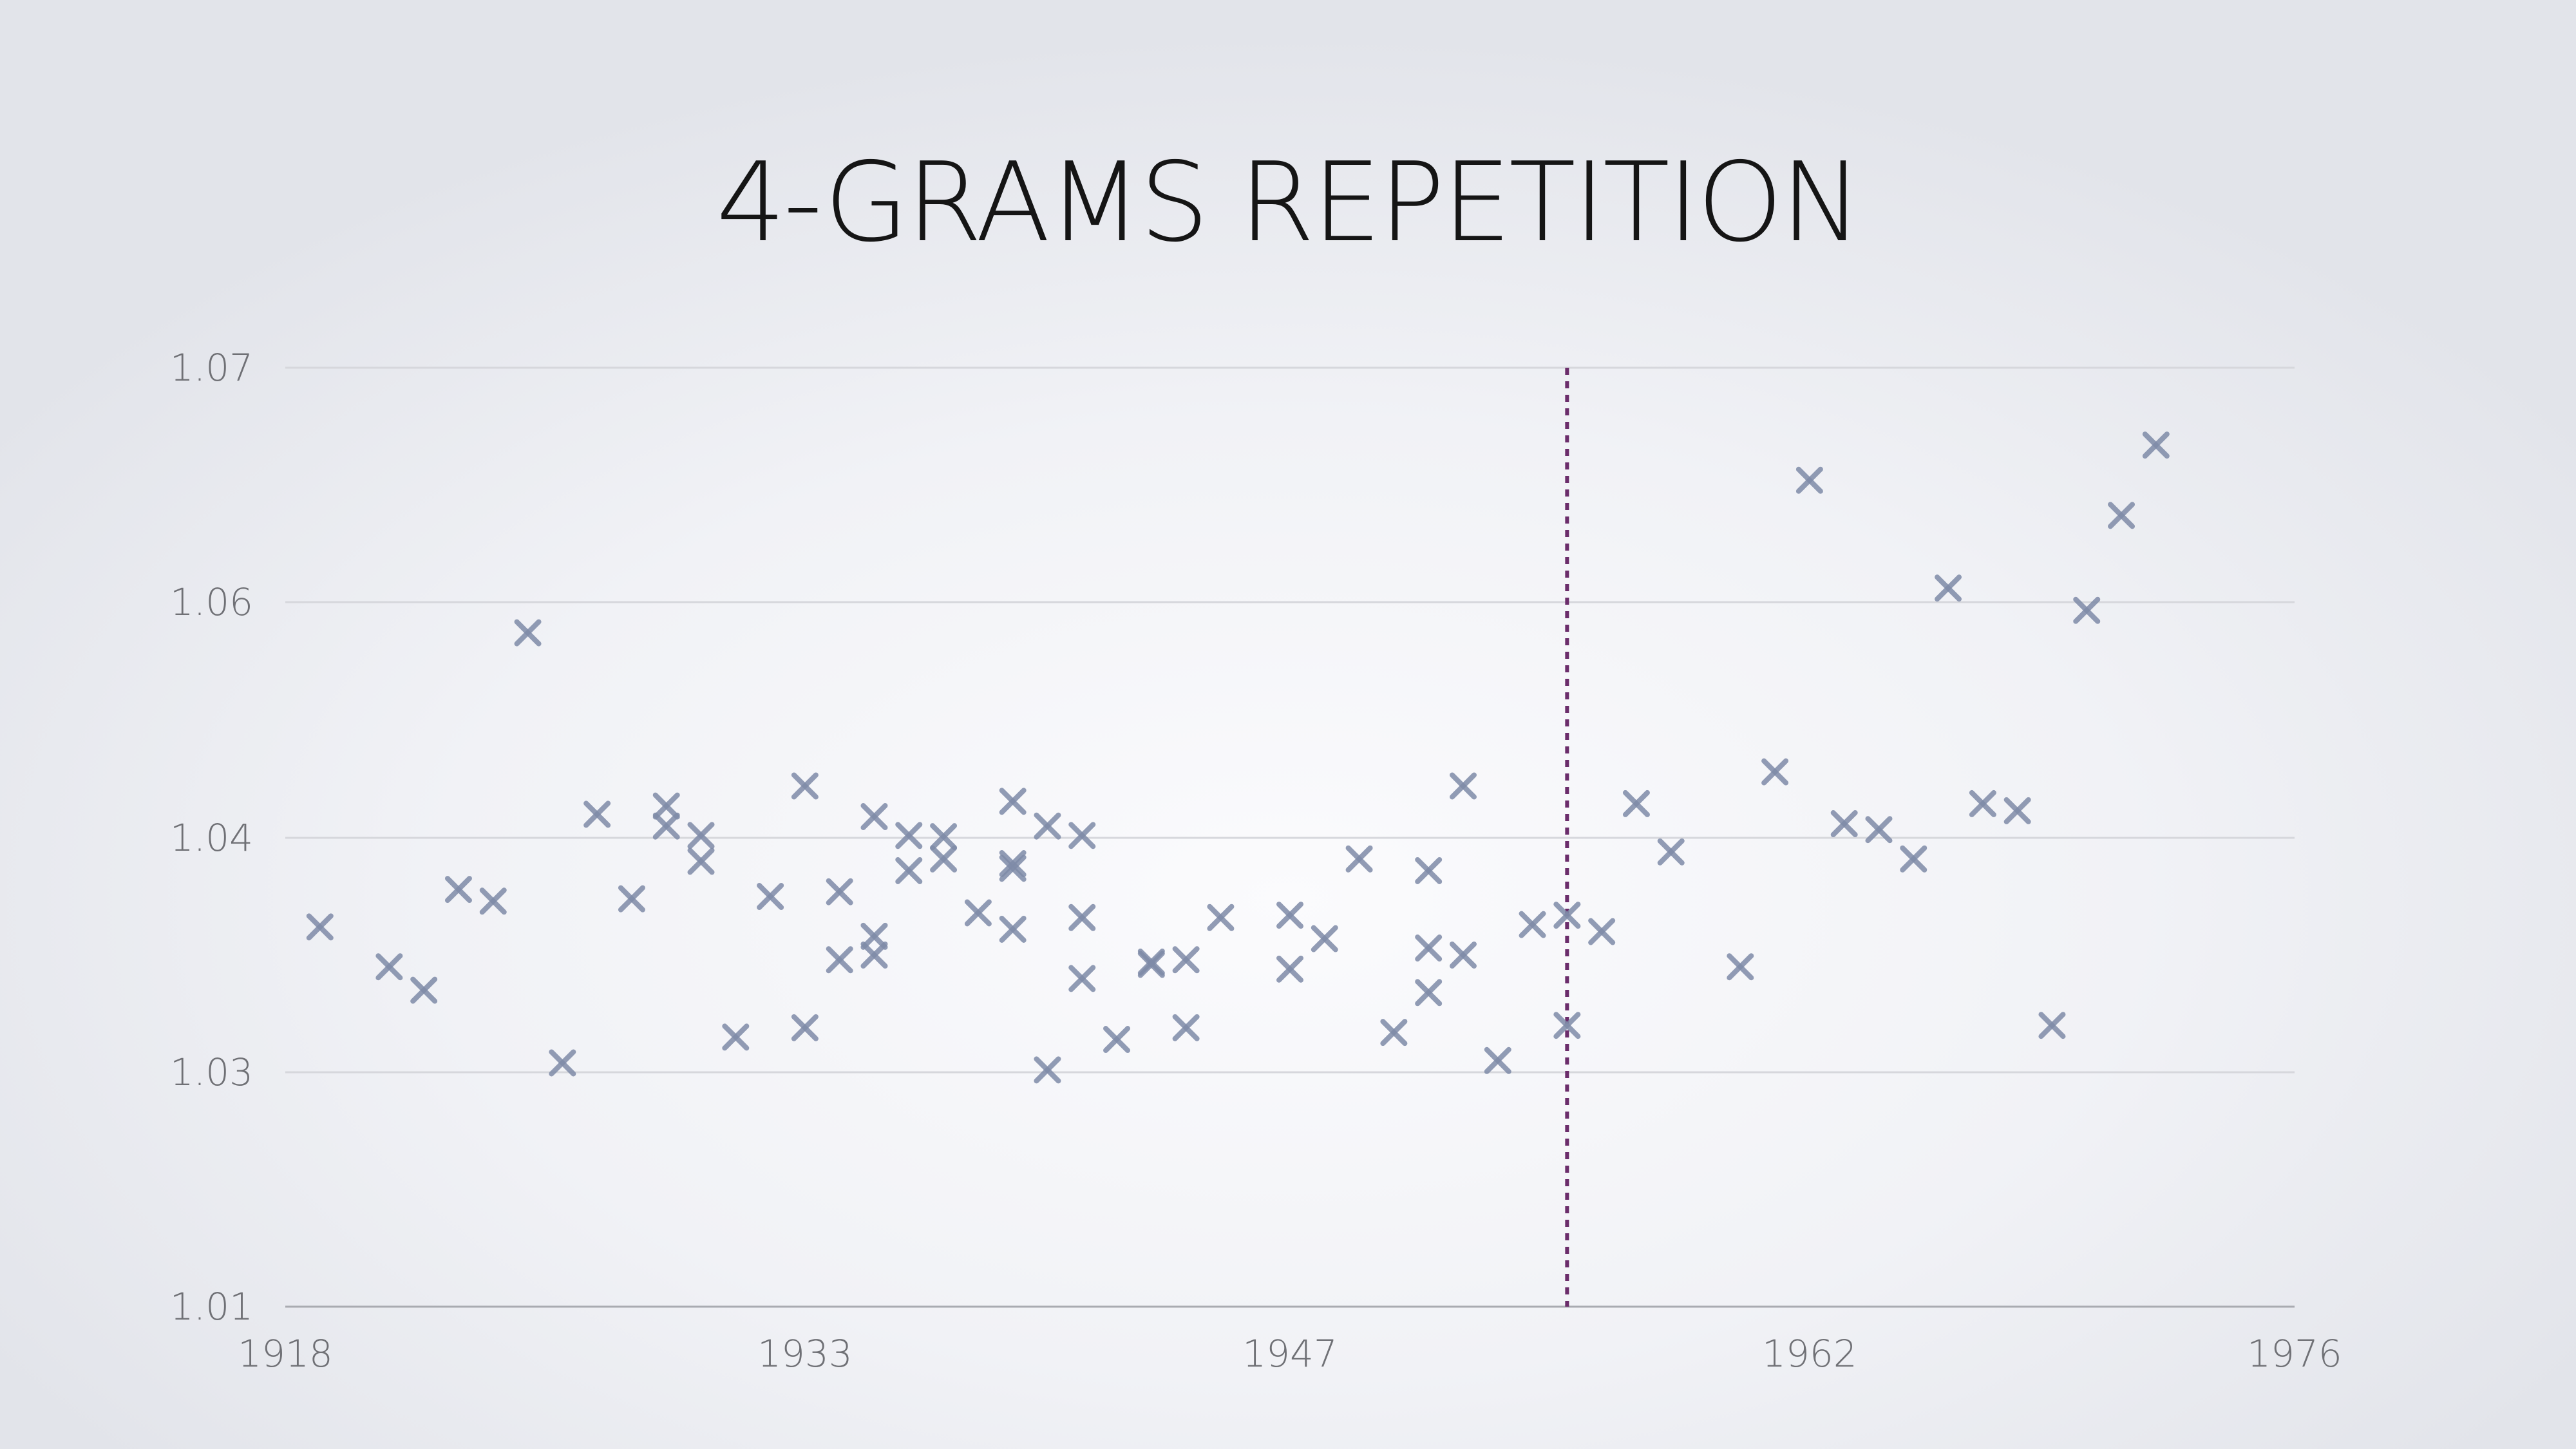 The width and height of the screenshot is (2576, 1449). Describe the element at coordinates (805, 1354) in the screenshot. I see `x-tick-label: 1933` at that location.